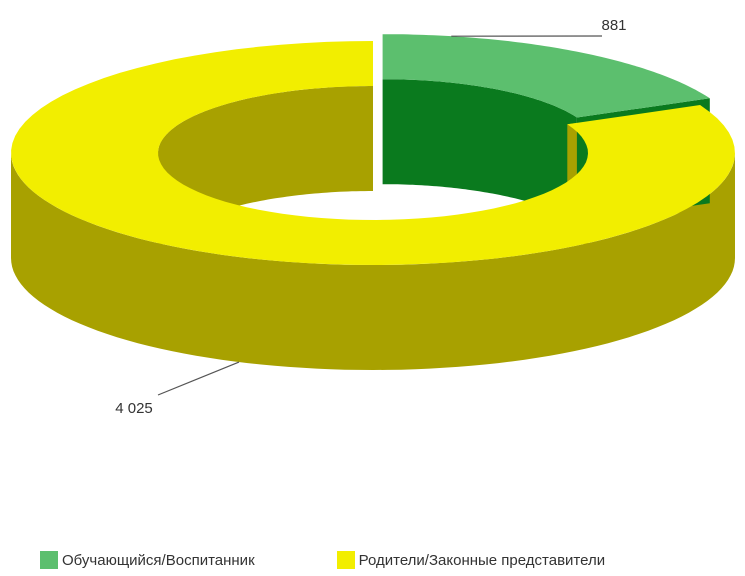 The width and height of the screenshot is (745, 576). What do you see at coordinates (134, 408) in the screenshot?
I see `data-label-parents: 4 025` at bounding box center [134, 408].